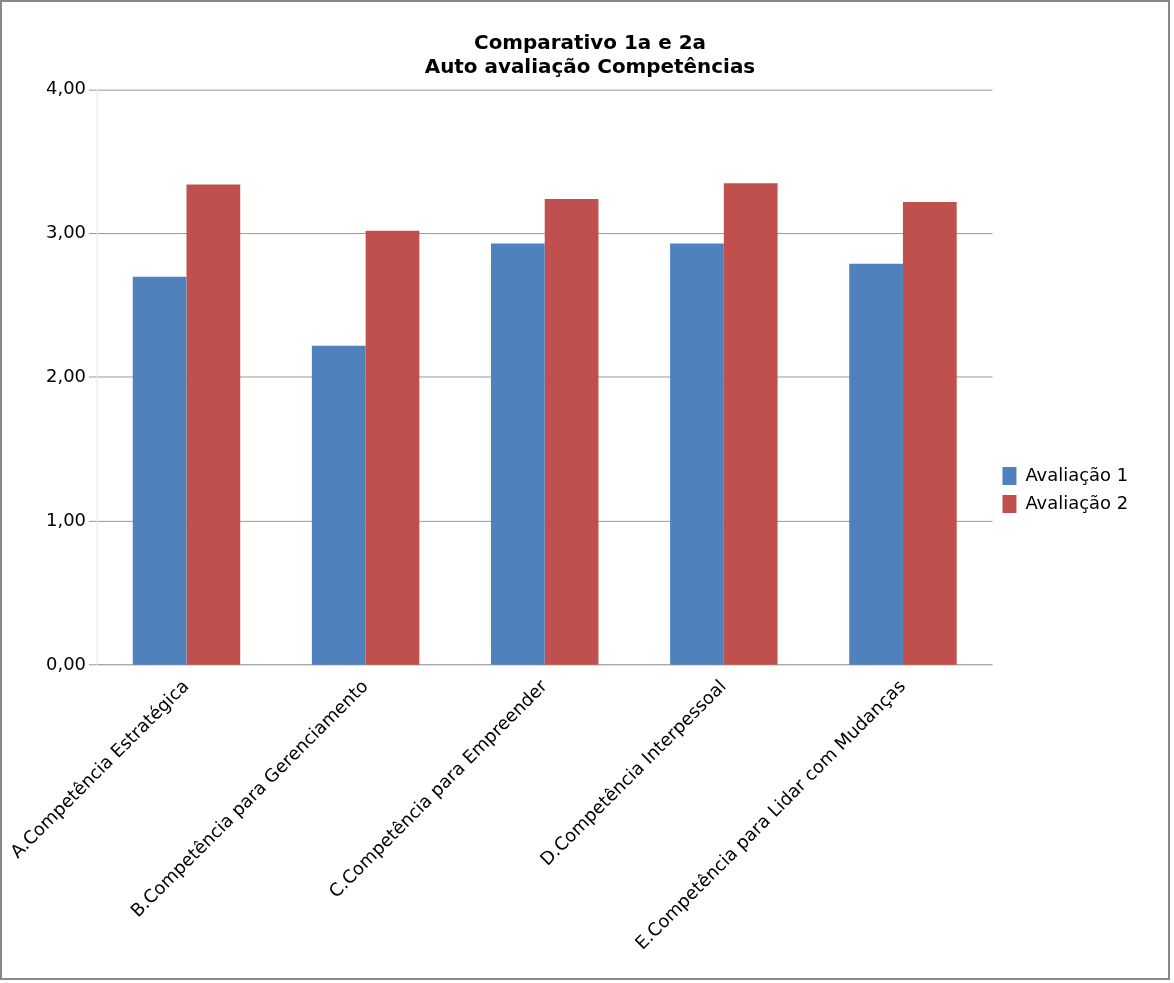 The width and height of the screenshot is (1174, 983). What do you see at coordinates (590, 66) in the screenshot?
I see `text: Auto avaliação Competências` at bounding box center [590, 66].